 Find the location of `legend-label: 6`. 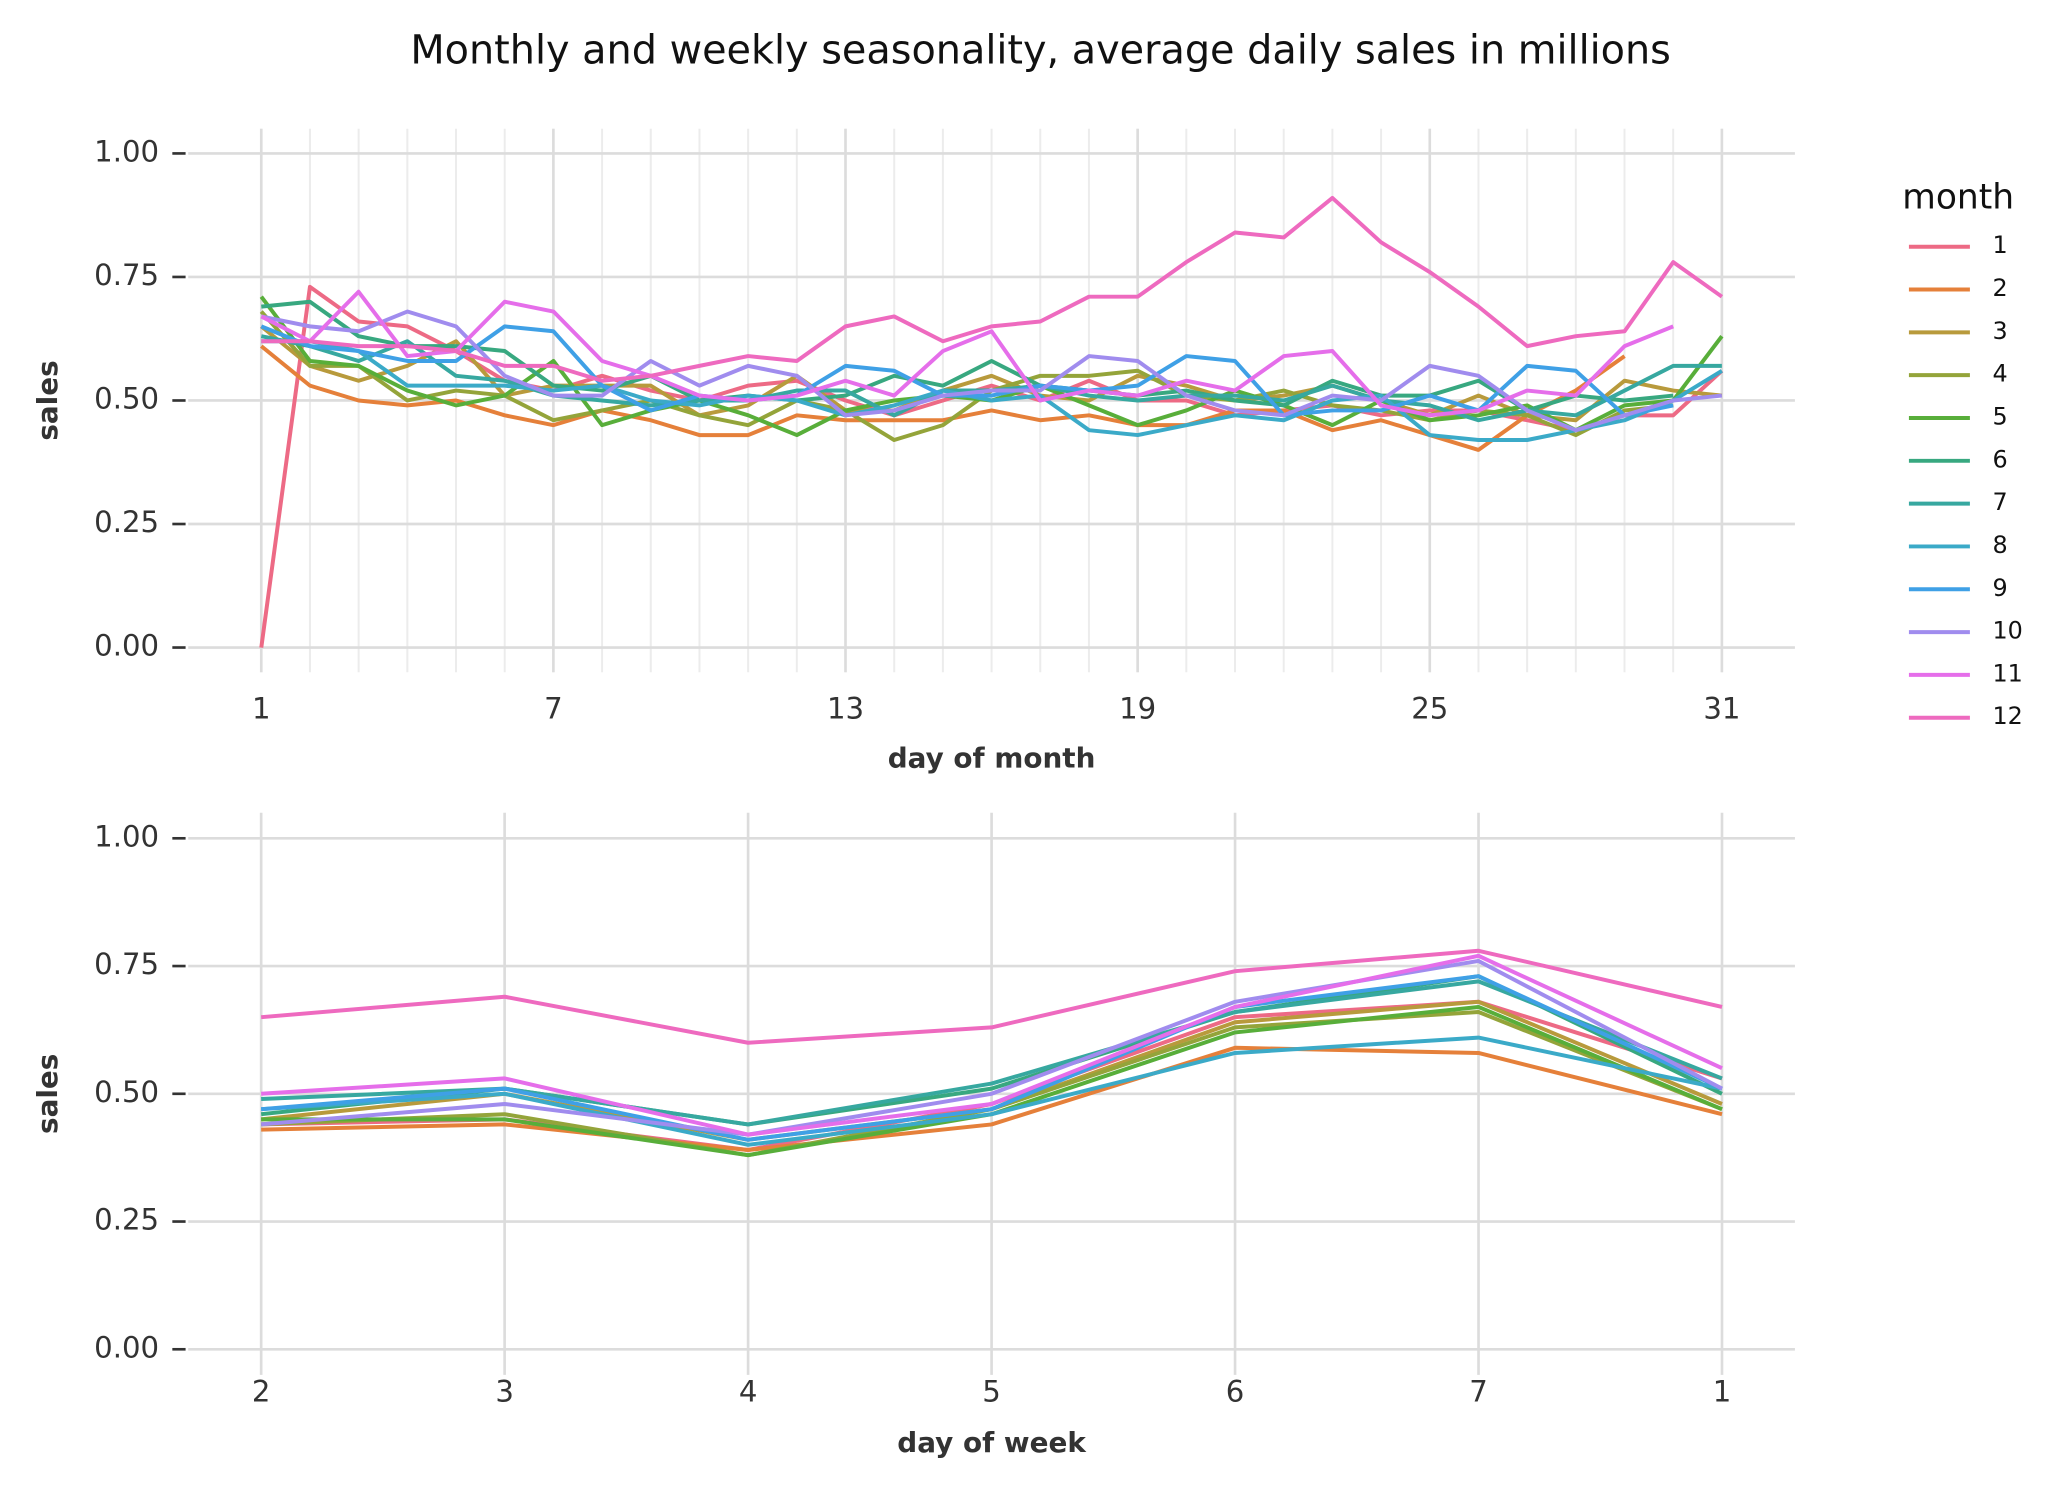

legend-label: 6 is located at coordinates (1999, 459).